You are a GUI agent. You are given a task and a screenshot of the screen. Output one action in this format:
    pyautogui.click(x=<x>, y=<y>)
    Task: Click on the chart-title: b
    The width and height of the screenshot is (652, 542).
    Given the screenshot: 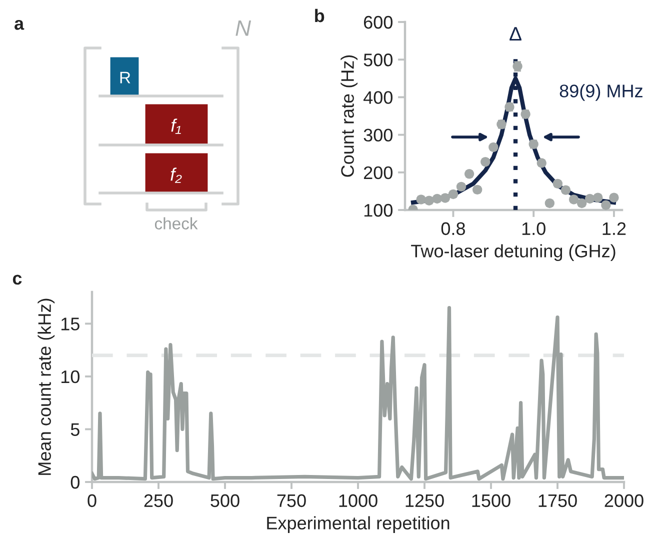 What is the action you would take?
    pyautogui.click(x=319, y=15)
    